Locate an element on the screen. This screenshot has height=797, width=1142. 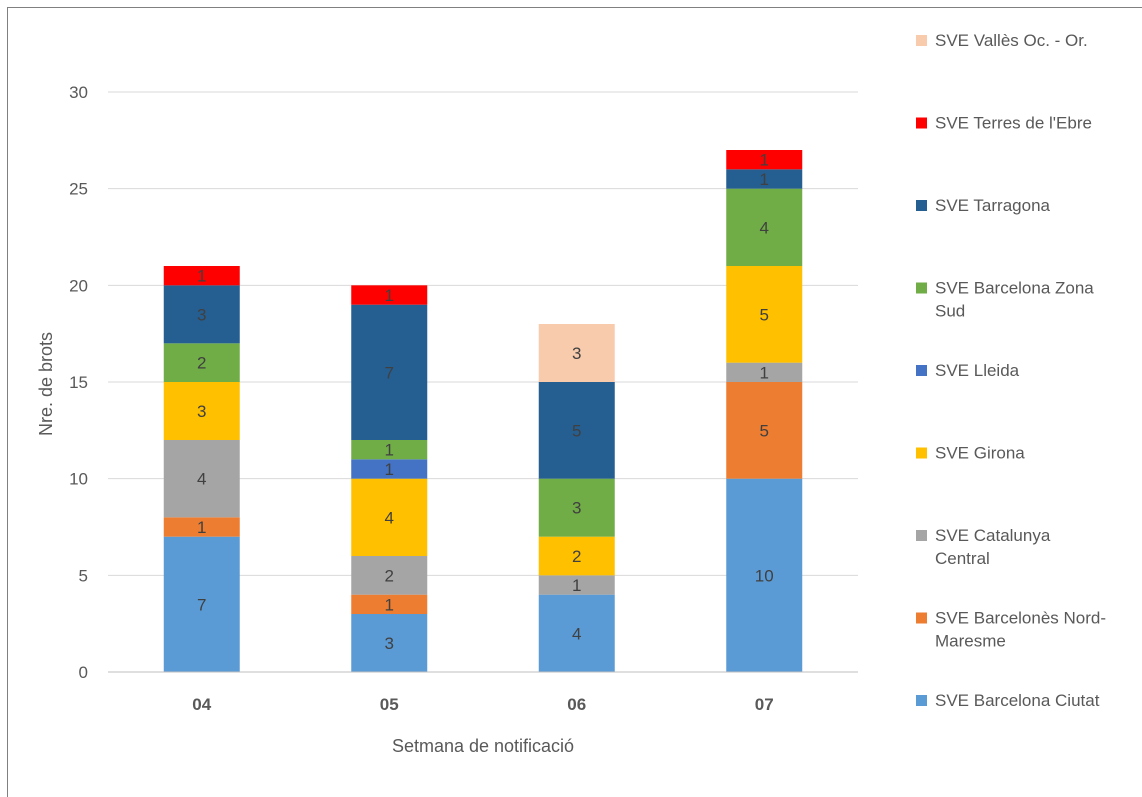
x-tick-label: 05 is located at coordinates (389, 704).